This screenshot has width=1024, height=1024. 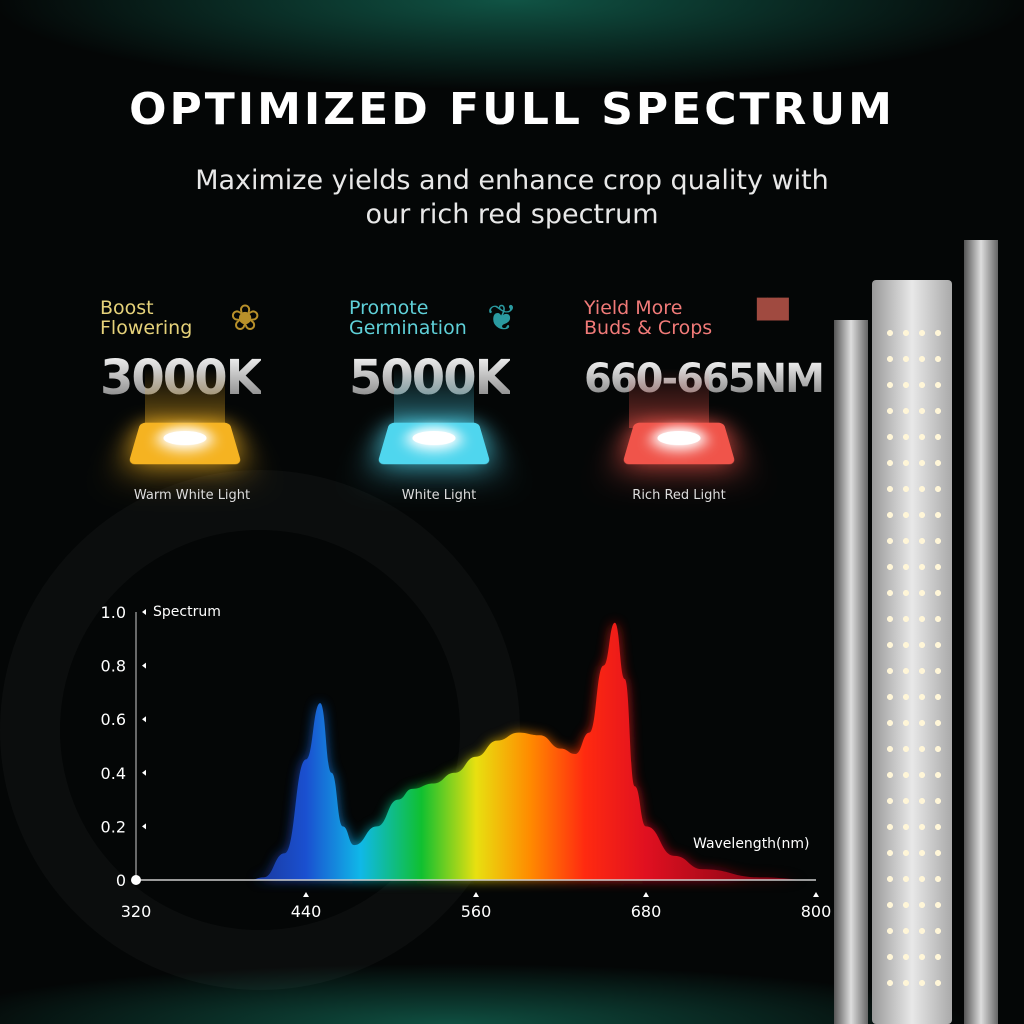 What do you see at coordinates (408, 328) in the screenshot?
I see `feature-label: Germination` at bounding box center [408, 328].